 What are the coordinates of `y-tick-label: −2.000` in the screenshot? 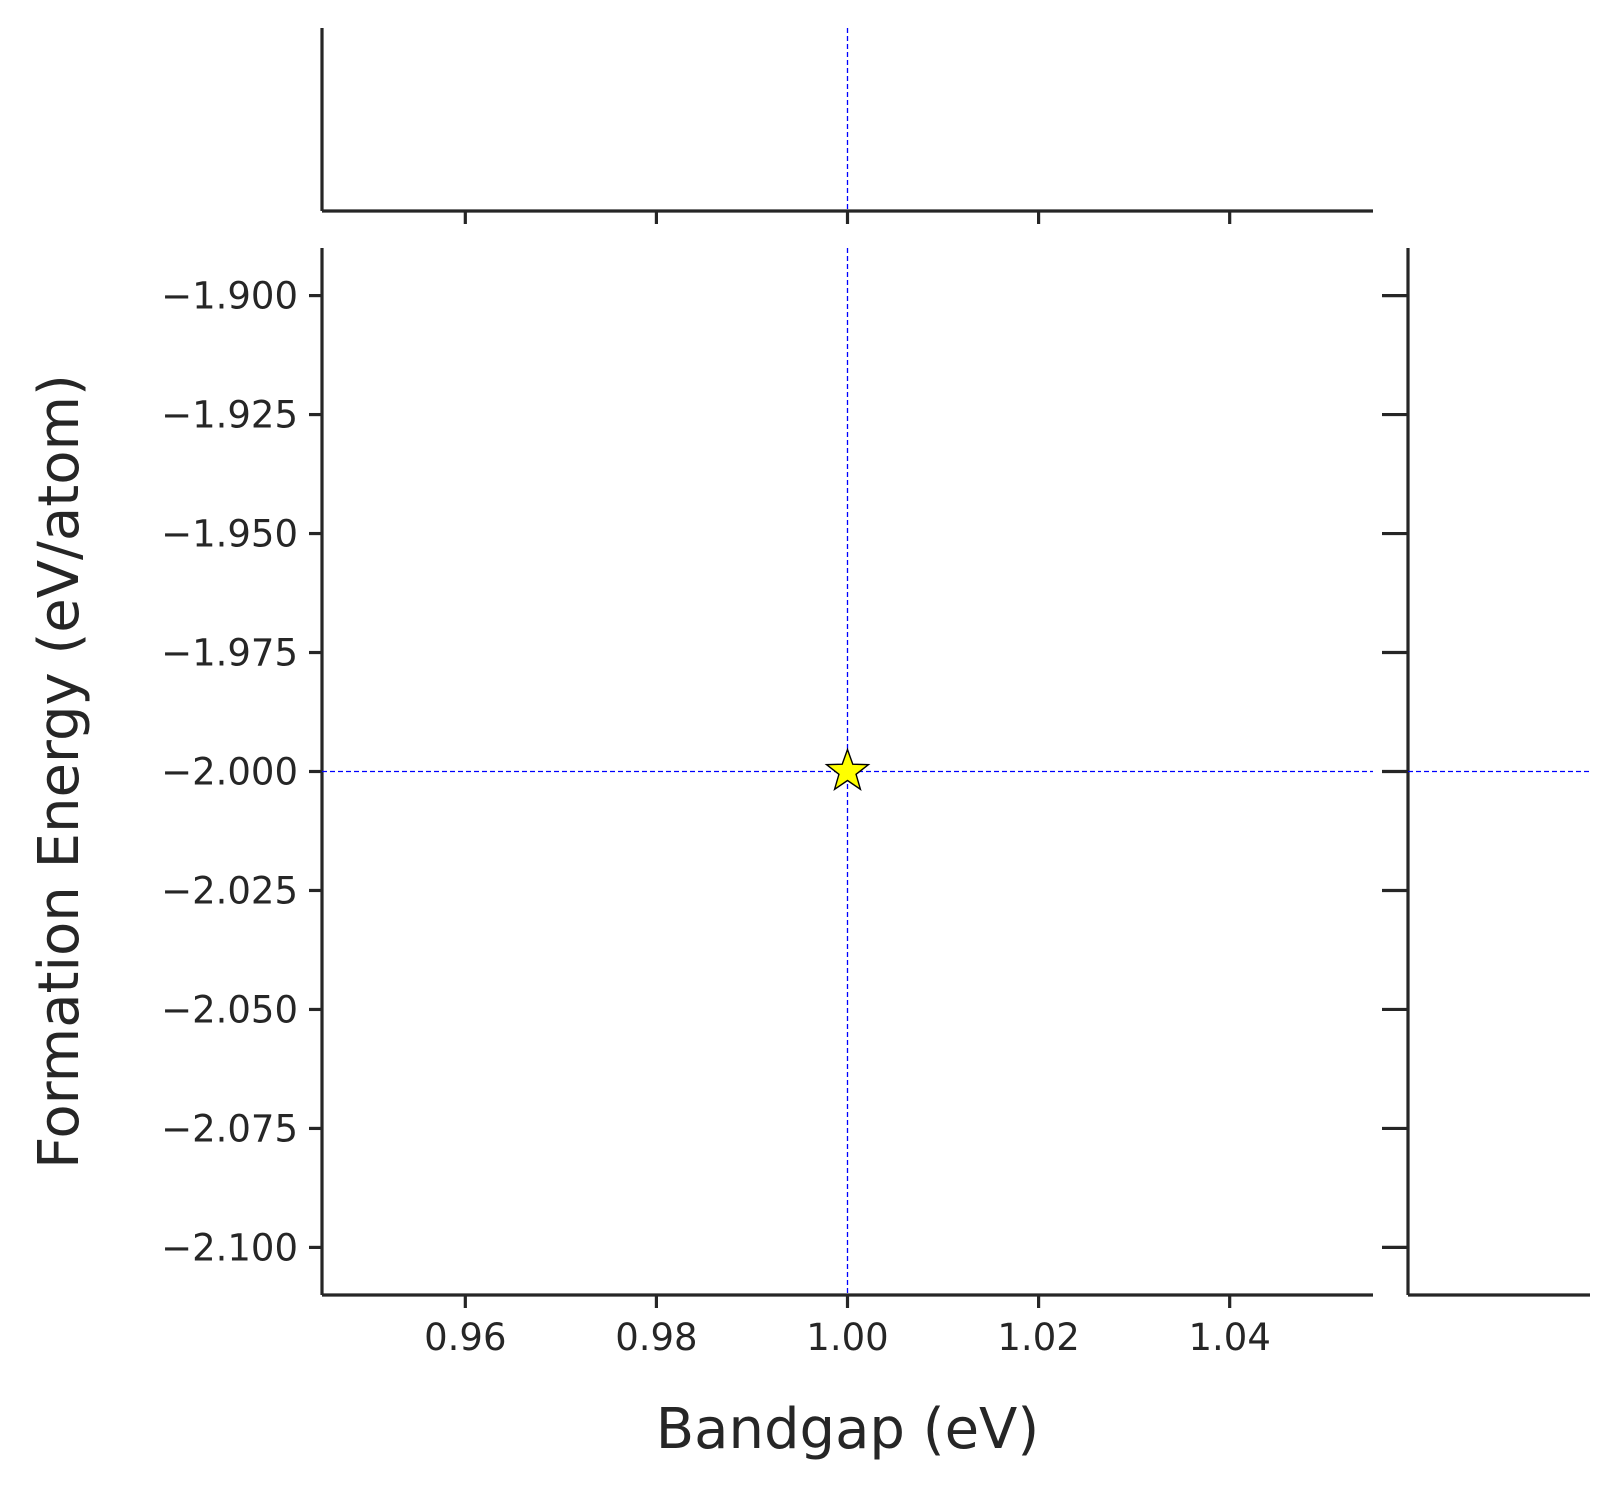 It's located at (229, 772).